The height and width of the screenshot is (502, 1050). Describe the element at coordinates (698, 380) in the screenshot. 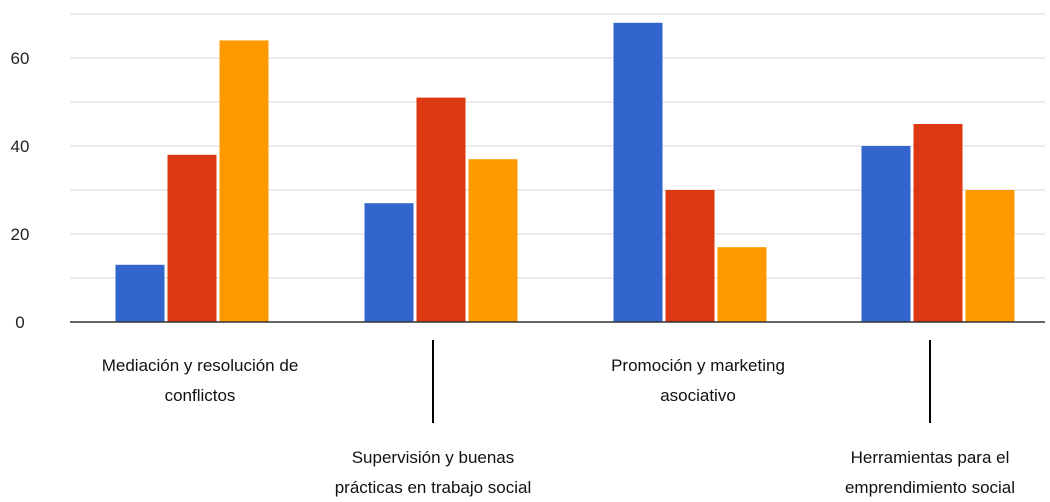

I see `category-label: Promoción y marketing asociativo` at that location.